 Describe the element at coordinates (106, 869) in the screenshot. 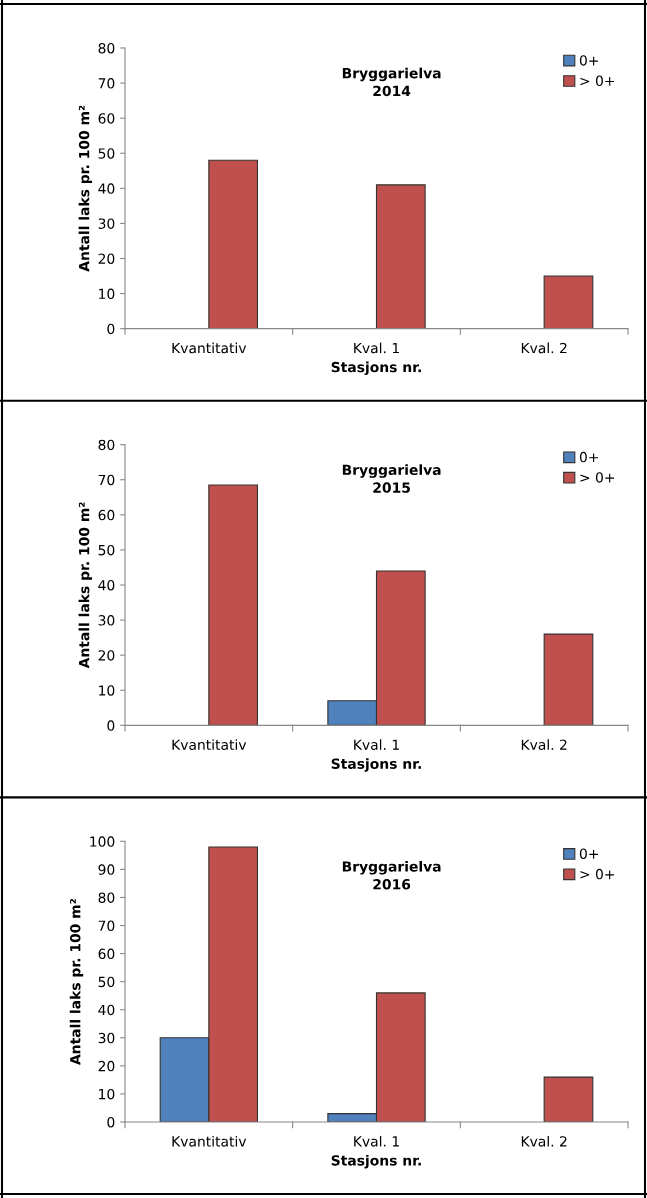

I see `y-tick-label: 90` at that location.